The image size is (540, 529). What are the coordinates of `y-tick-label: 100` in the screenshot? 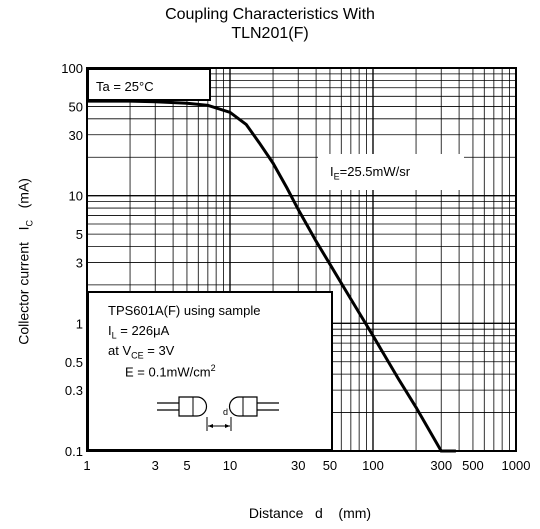 It's located at (72, 68).